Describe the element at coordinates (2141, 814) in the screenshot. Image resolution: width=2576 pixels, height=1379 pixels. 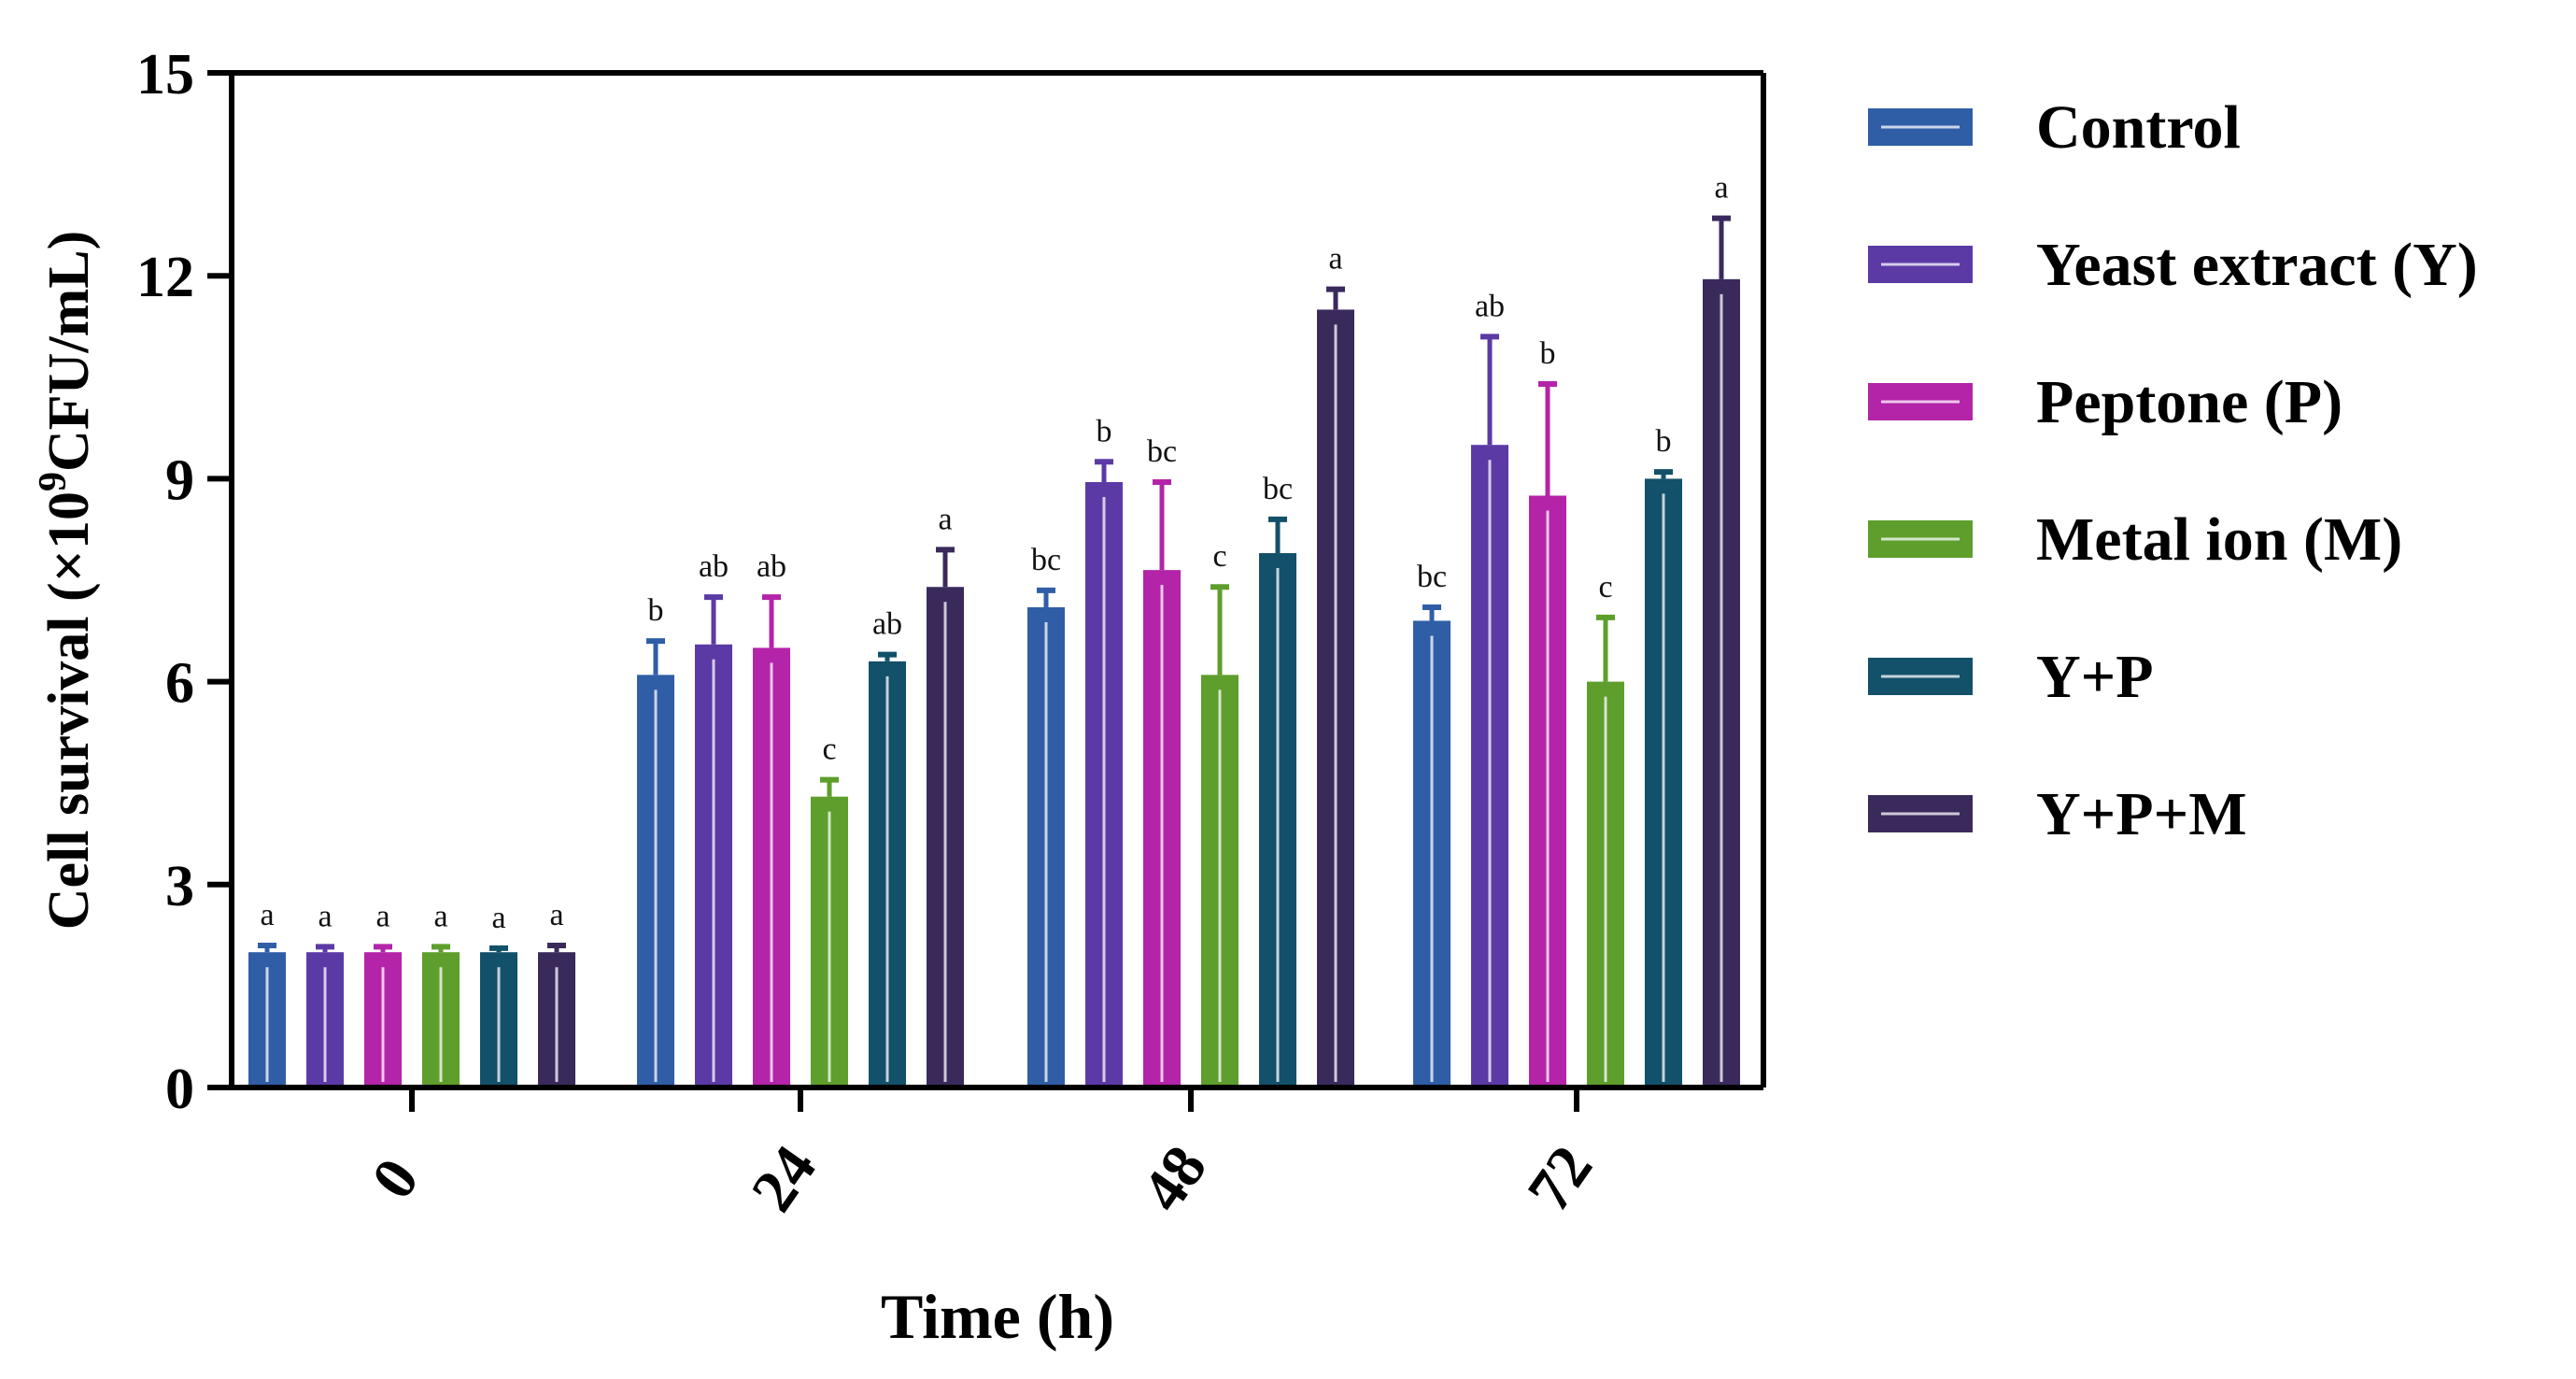
I see `legend-label: Y+P+M` at that location.